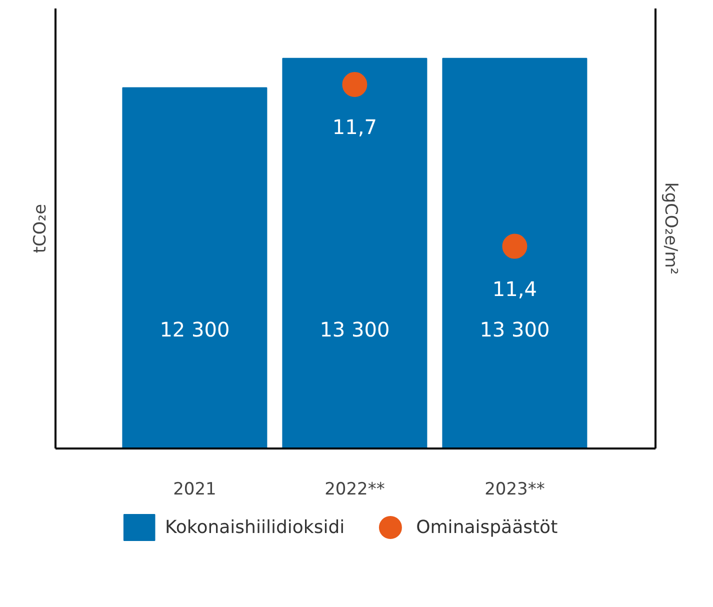 The width and height of the screenshot is (713, 607). Describe the element at coordinates (514, 288) in the screenshot. I see `data-label: 11,4` at that location.